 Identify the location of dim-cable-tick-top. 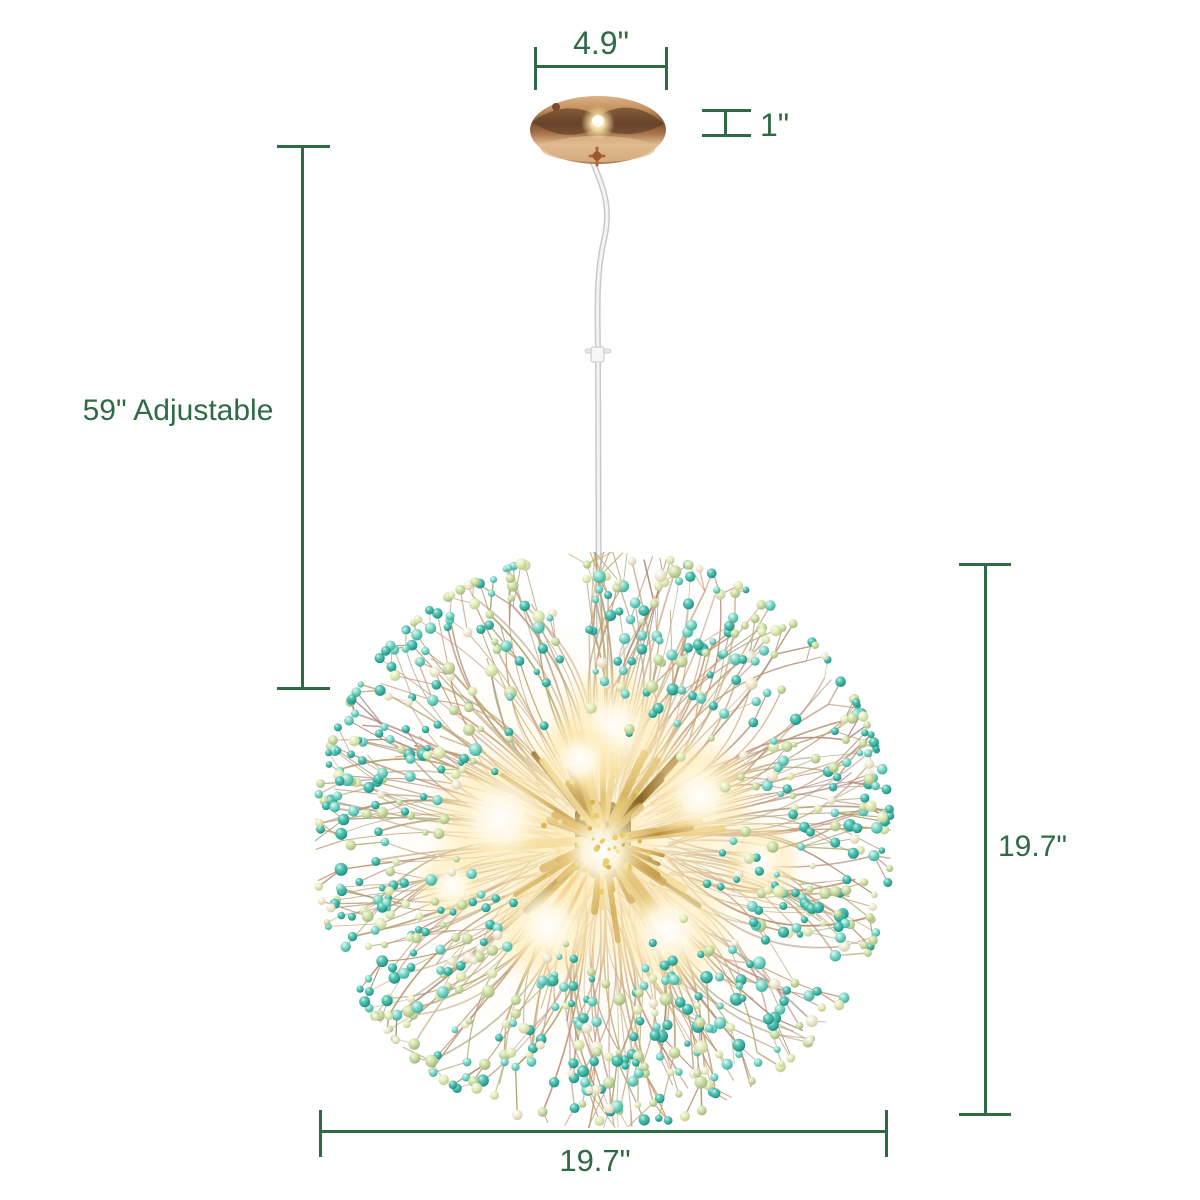
(303, 146).